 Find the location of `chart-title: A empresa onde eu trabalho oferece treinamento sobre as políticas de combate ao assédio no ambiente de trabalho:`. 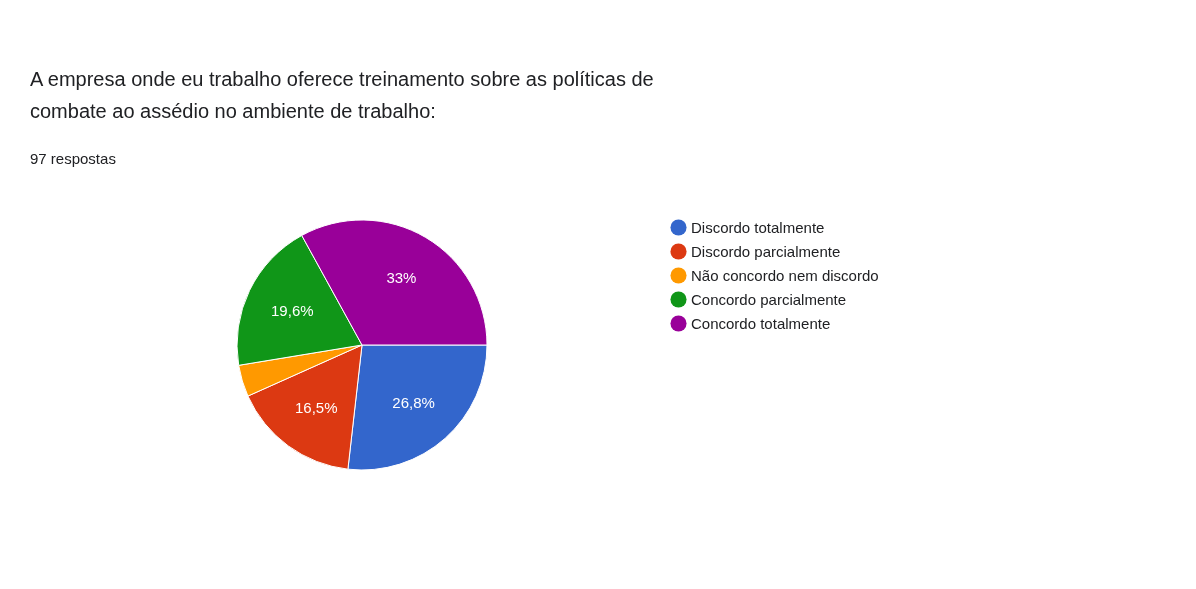

chart-title: A empresa onde eu trabalho oferece treinamento sobre as políticas de combate ao assédio no ambiente de trabalho: is located at coordinates (342, 95).